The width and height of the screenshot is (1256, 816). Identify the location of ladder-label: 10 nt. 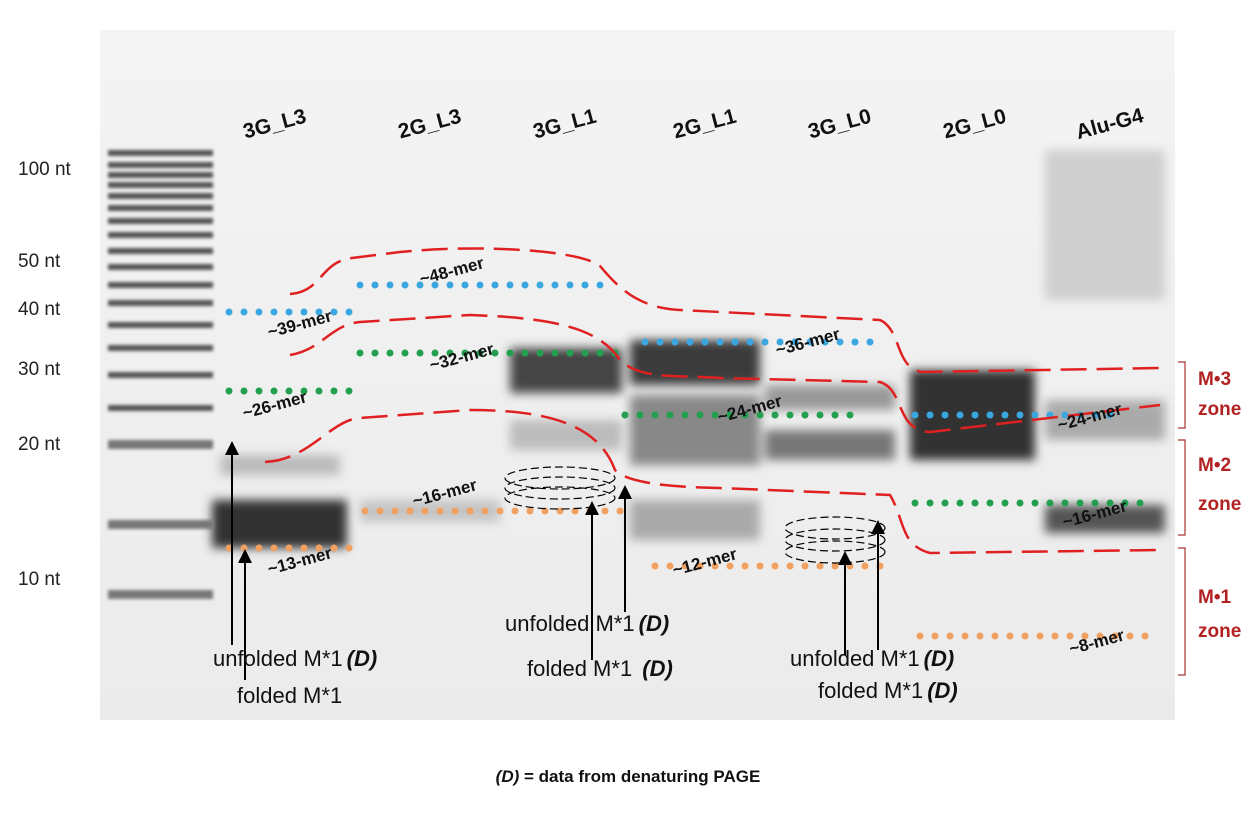
(39, 579).